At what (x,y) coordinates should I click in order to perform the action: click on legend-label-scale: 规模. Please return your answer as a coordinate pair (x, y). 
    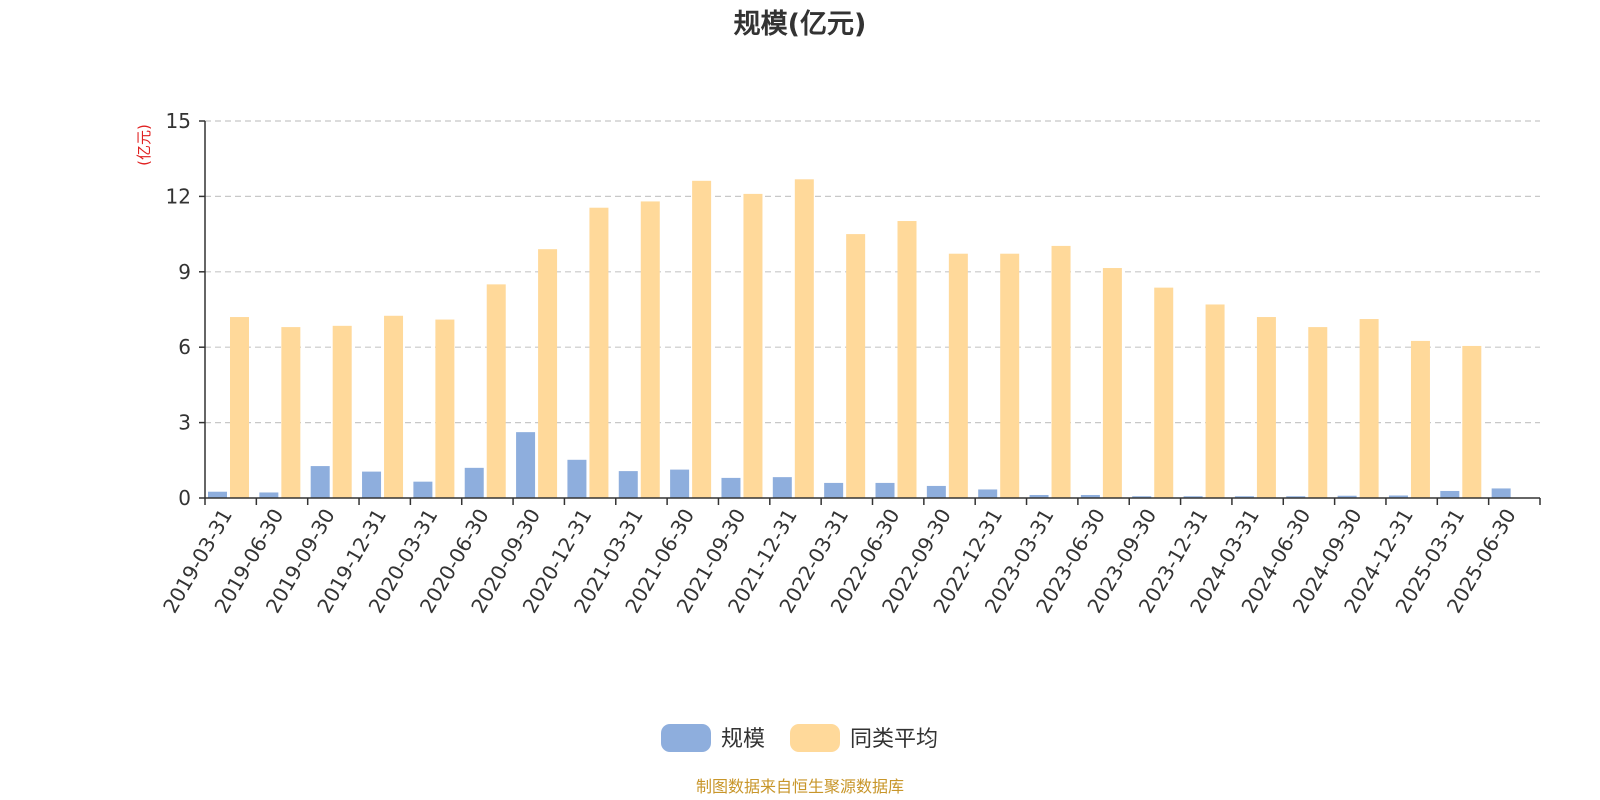
    Looking at the image, I should click on (743, 739).